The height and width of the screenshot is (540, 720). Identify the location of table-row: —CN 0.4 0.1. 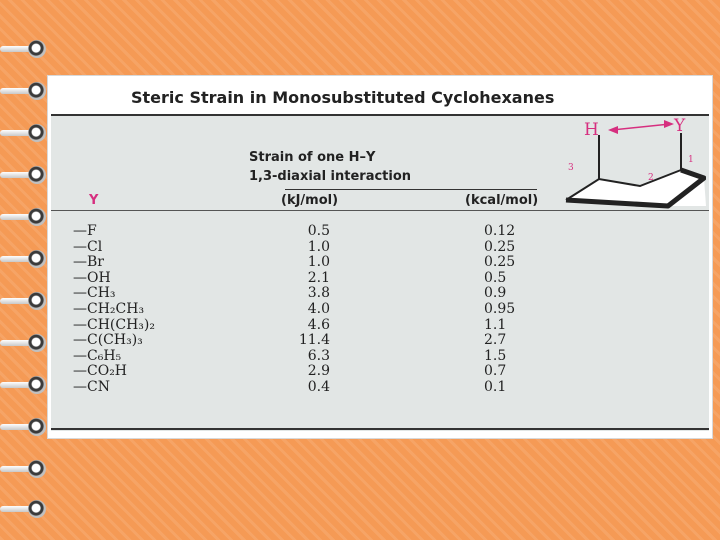
(380, 387).